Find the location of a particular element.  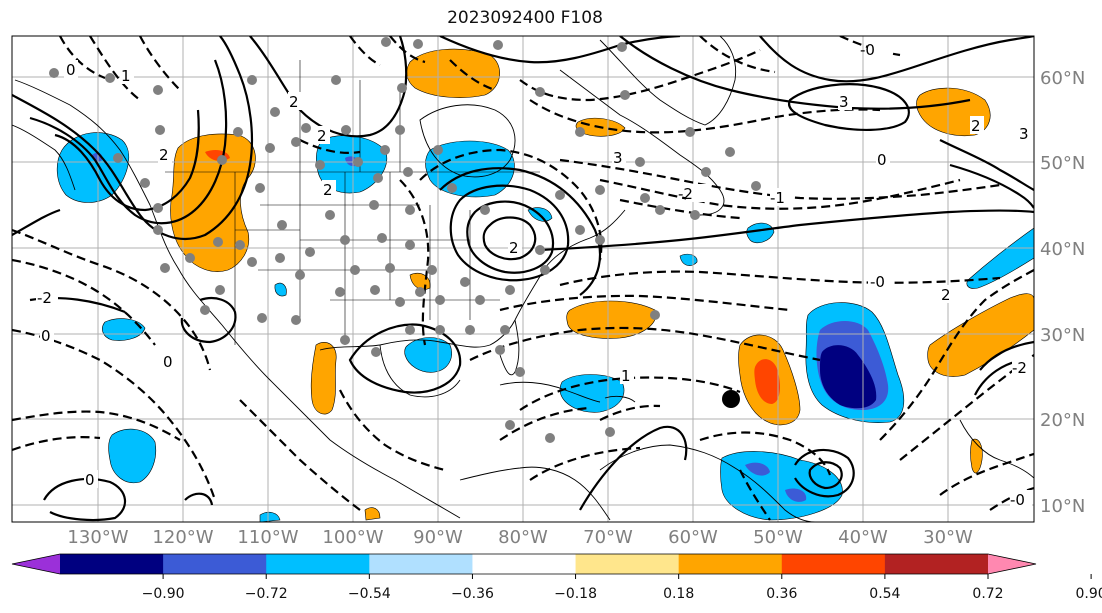

colorbar-tick-label: 0.90 is located at coordinates (1089, 594).